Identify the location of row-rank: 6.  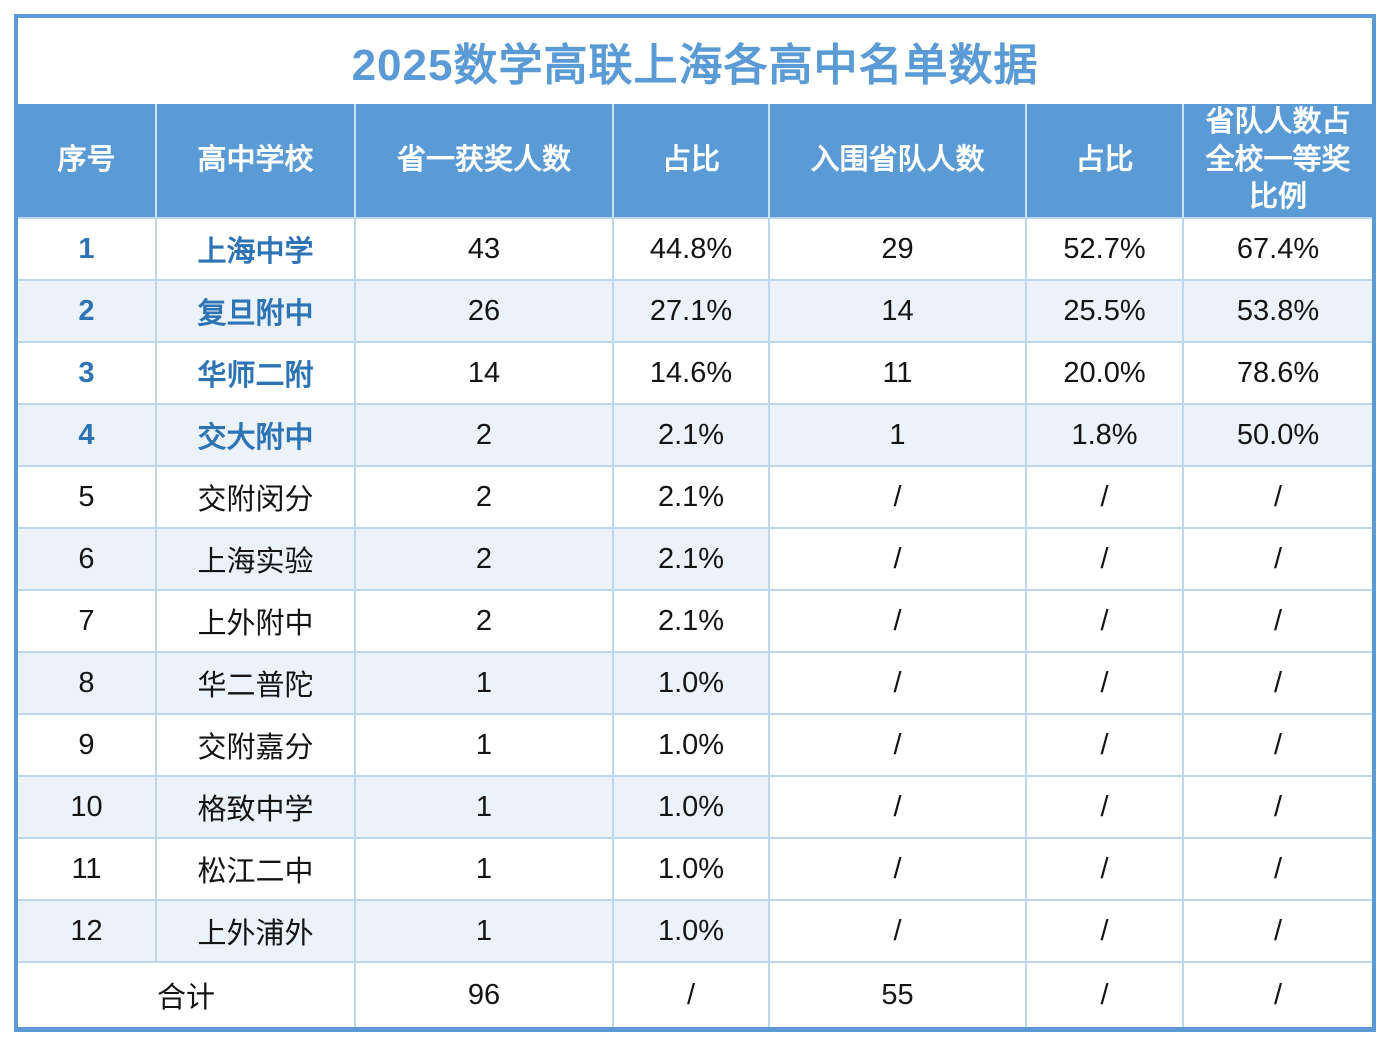
(87, 560).